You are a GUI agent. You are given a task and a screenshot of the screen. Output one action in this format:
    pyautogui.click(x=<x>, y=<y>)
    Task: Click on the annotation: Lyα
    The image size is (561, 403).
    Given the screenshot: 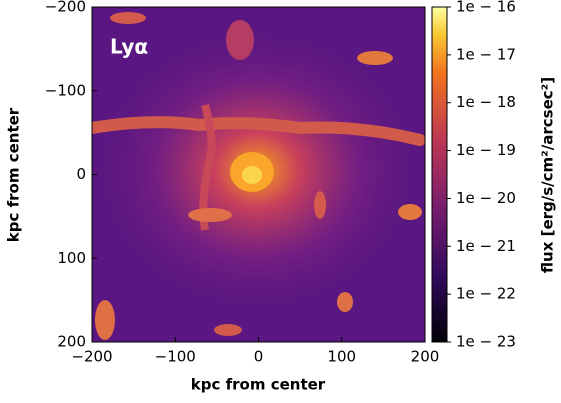 What is the action you would take?
    pyautogui.click(x=129, y=47)
    